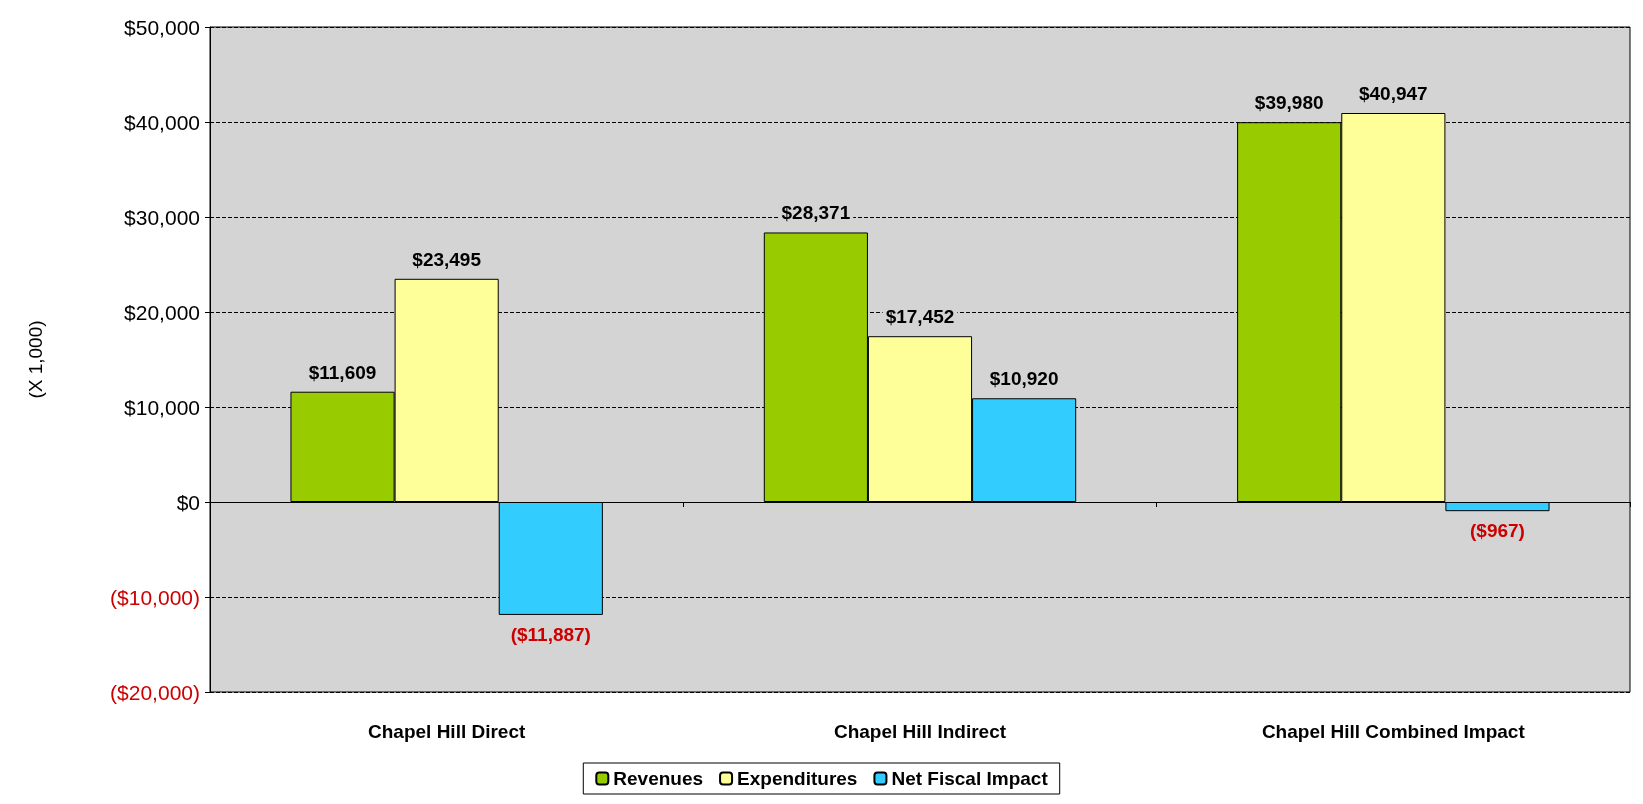 Image resolution: width=1643 pixels, height=804 pixels. I want to click on data-label: $28,371, so click(816, 213).